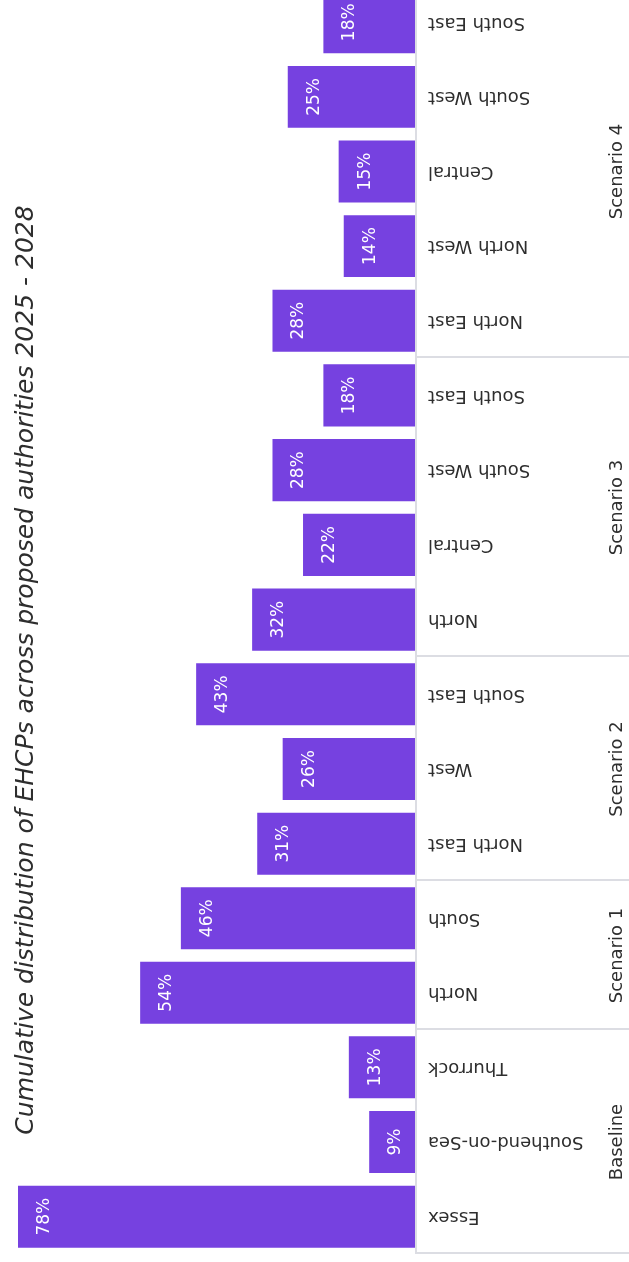 This screenshot has height=1262, width=629. Describe the element at coordinates (165, 992) in the screenshot. I see `data-label: 54%` at that location.